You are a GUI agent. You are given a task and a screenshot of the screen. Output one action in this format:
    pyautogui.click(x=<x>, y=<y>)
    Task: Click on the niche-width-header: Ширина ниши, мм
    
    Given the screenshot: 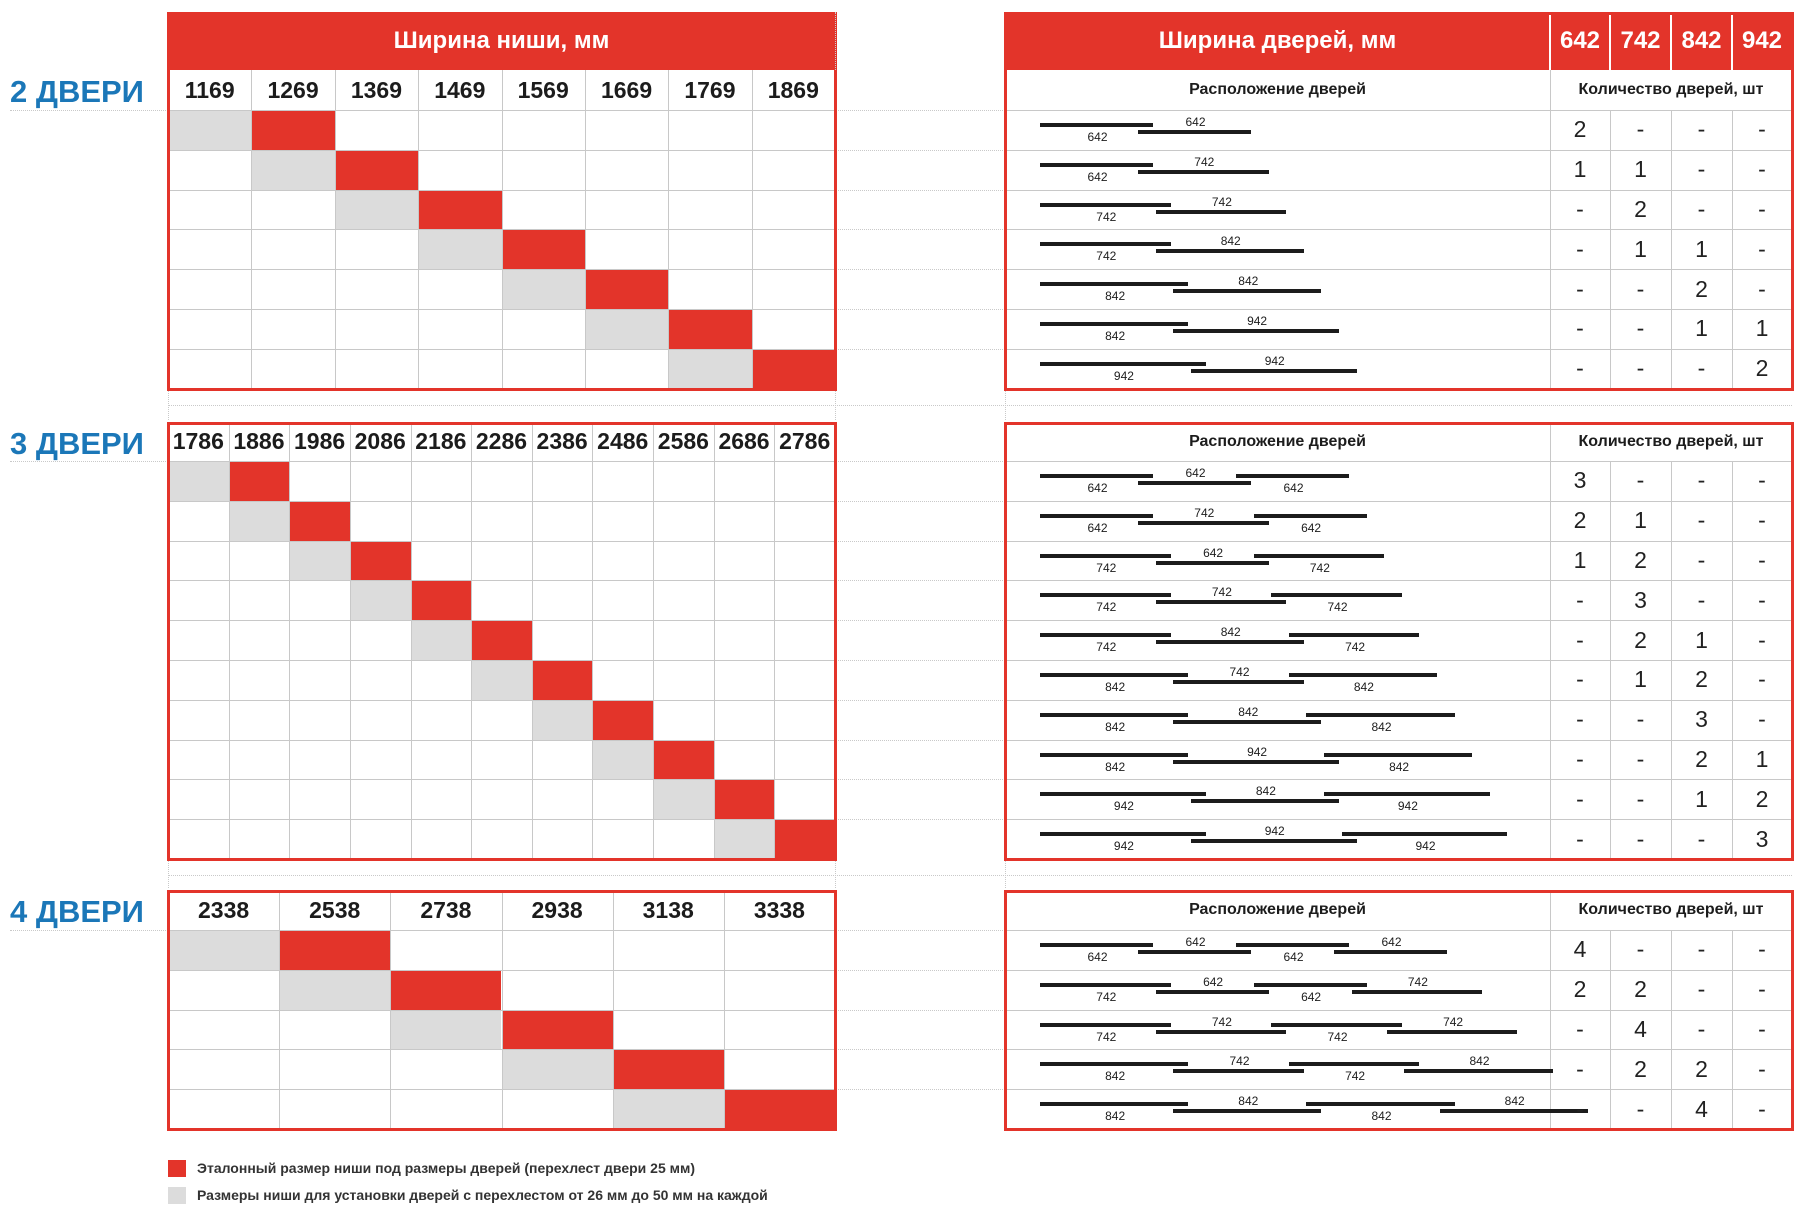 What is the action you would take?
    pyautogui.click(x=501, y=41)
    